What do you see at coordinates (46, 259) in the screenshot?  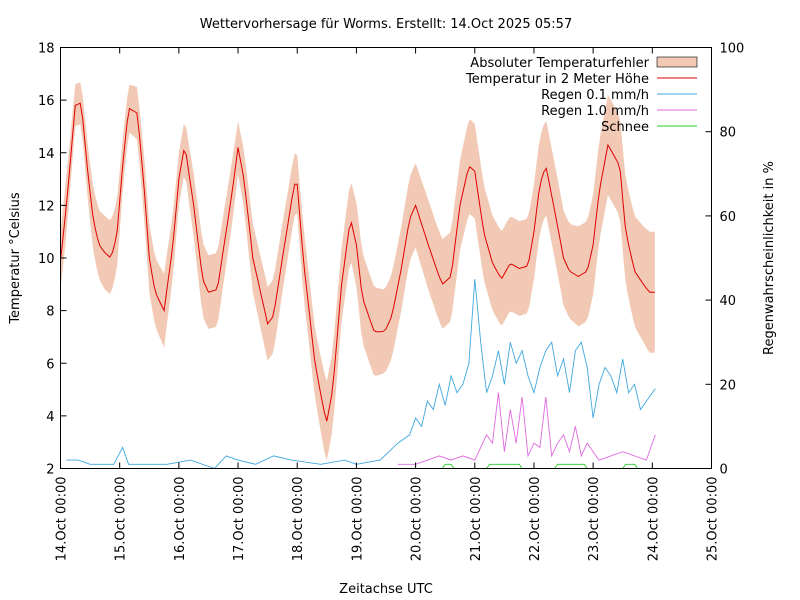 I see `y-tick-label: 10` at bounding box center [46, 259].